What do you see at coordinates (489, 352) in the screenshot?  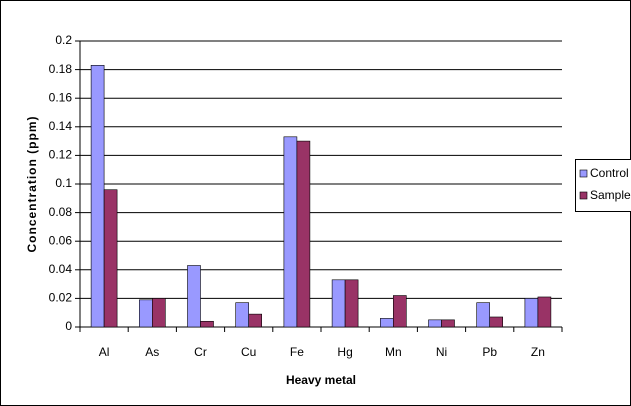 I see `x-tick-label: Pb` at bounding box center [489, 352].